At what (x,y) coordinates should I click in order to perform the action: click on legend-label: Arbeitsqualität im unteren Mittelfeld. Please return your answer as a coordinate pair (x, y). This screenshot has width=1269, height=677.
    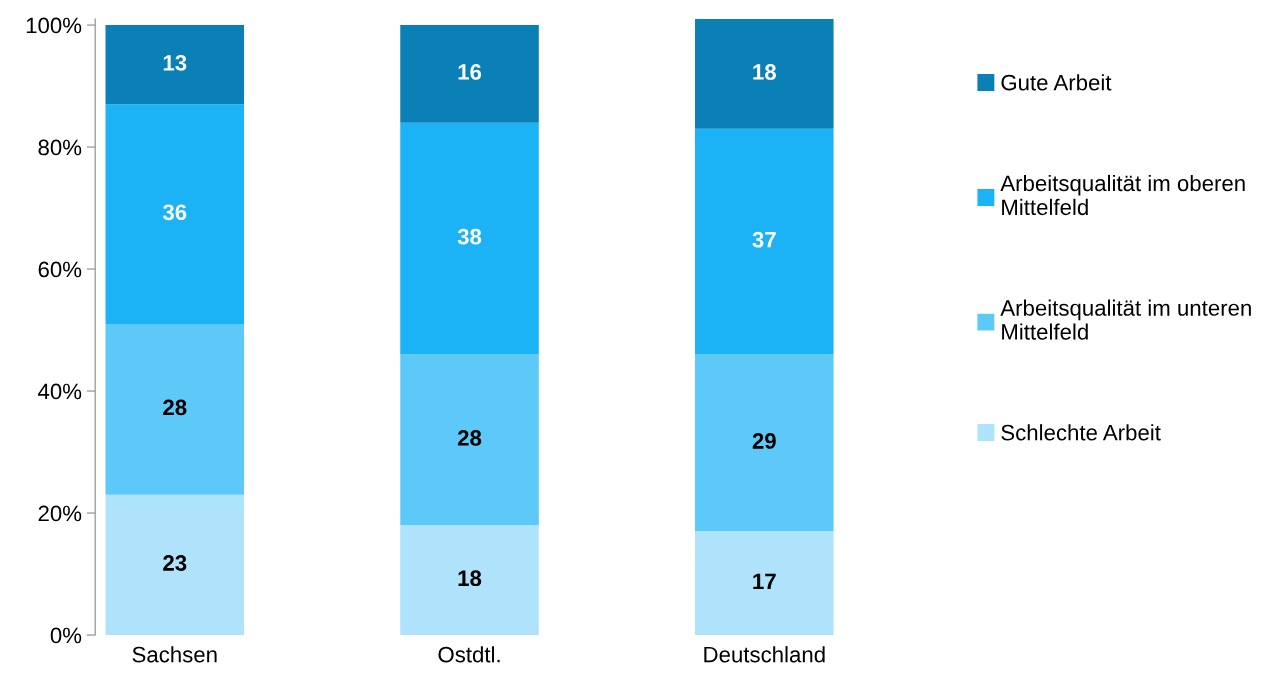
    Looking at the image, I should click on (1125, 319).